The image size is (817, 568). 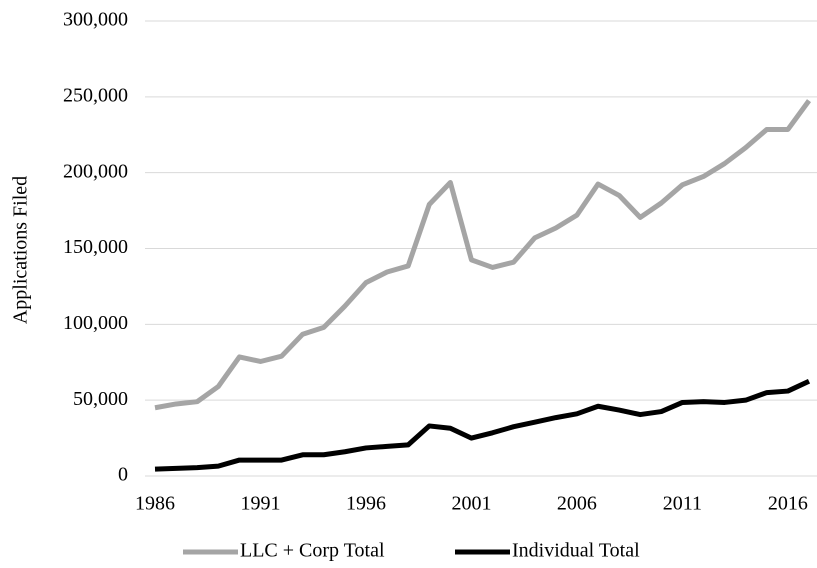 What do you see at coordinates (577, 504) in the screenshot?
I see `x-tick-label: 2006` at bounding box center [577, 504].